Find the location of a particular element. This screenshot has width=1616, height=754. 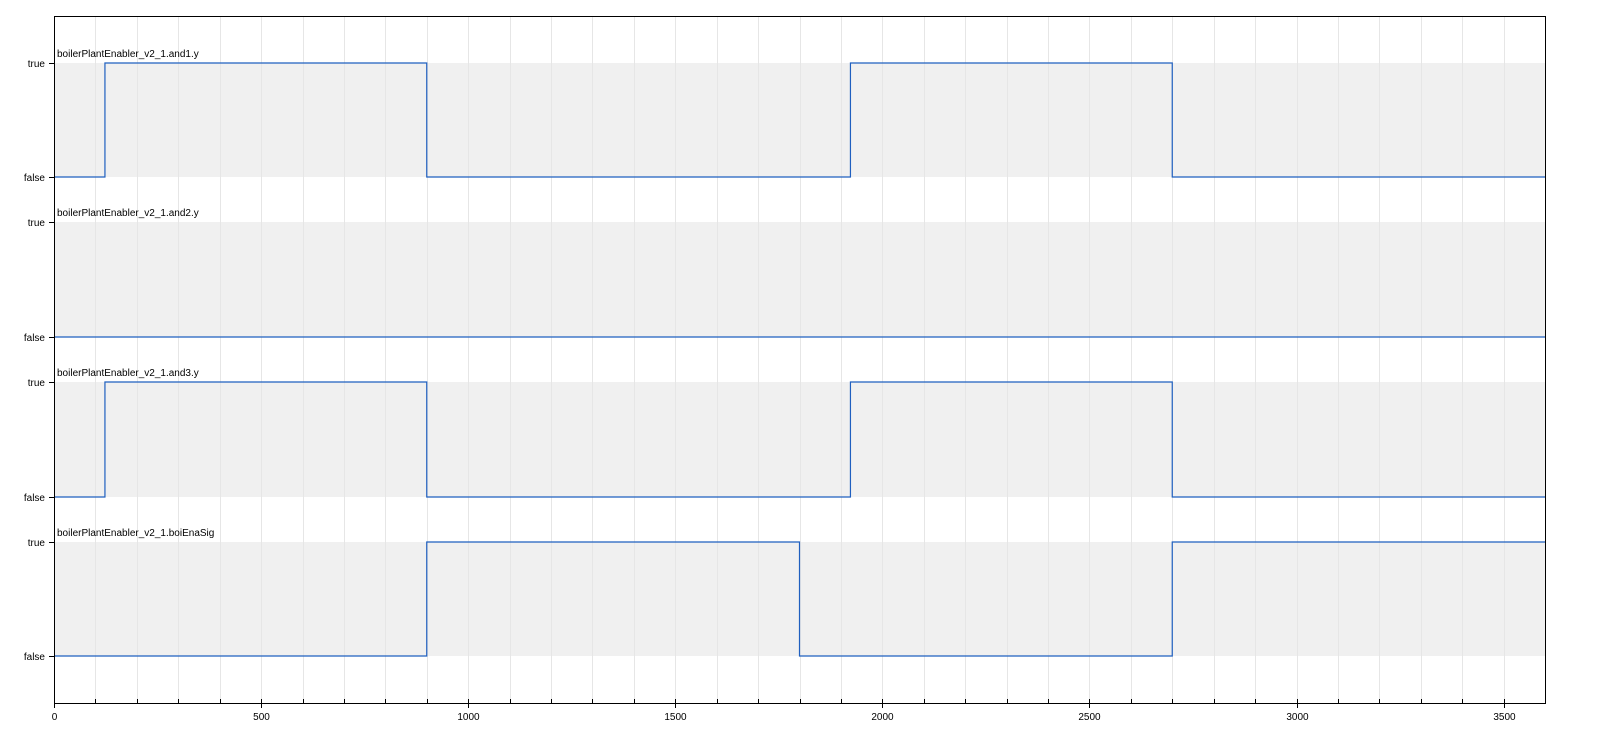

series-label-4: boilerPlantEnabler_v2_1.boiEnaSig is located at coordinates (135, 533).